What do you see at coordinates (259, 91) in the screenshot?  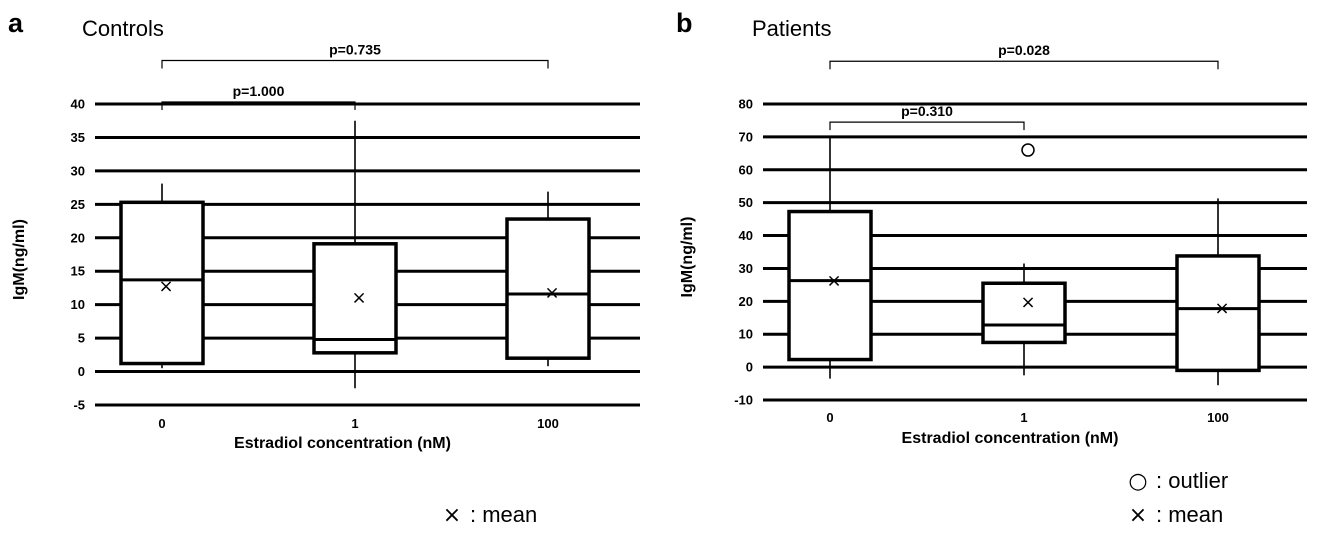 I see `p-value-label: p=1.000` at bounding box center [259, 91].